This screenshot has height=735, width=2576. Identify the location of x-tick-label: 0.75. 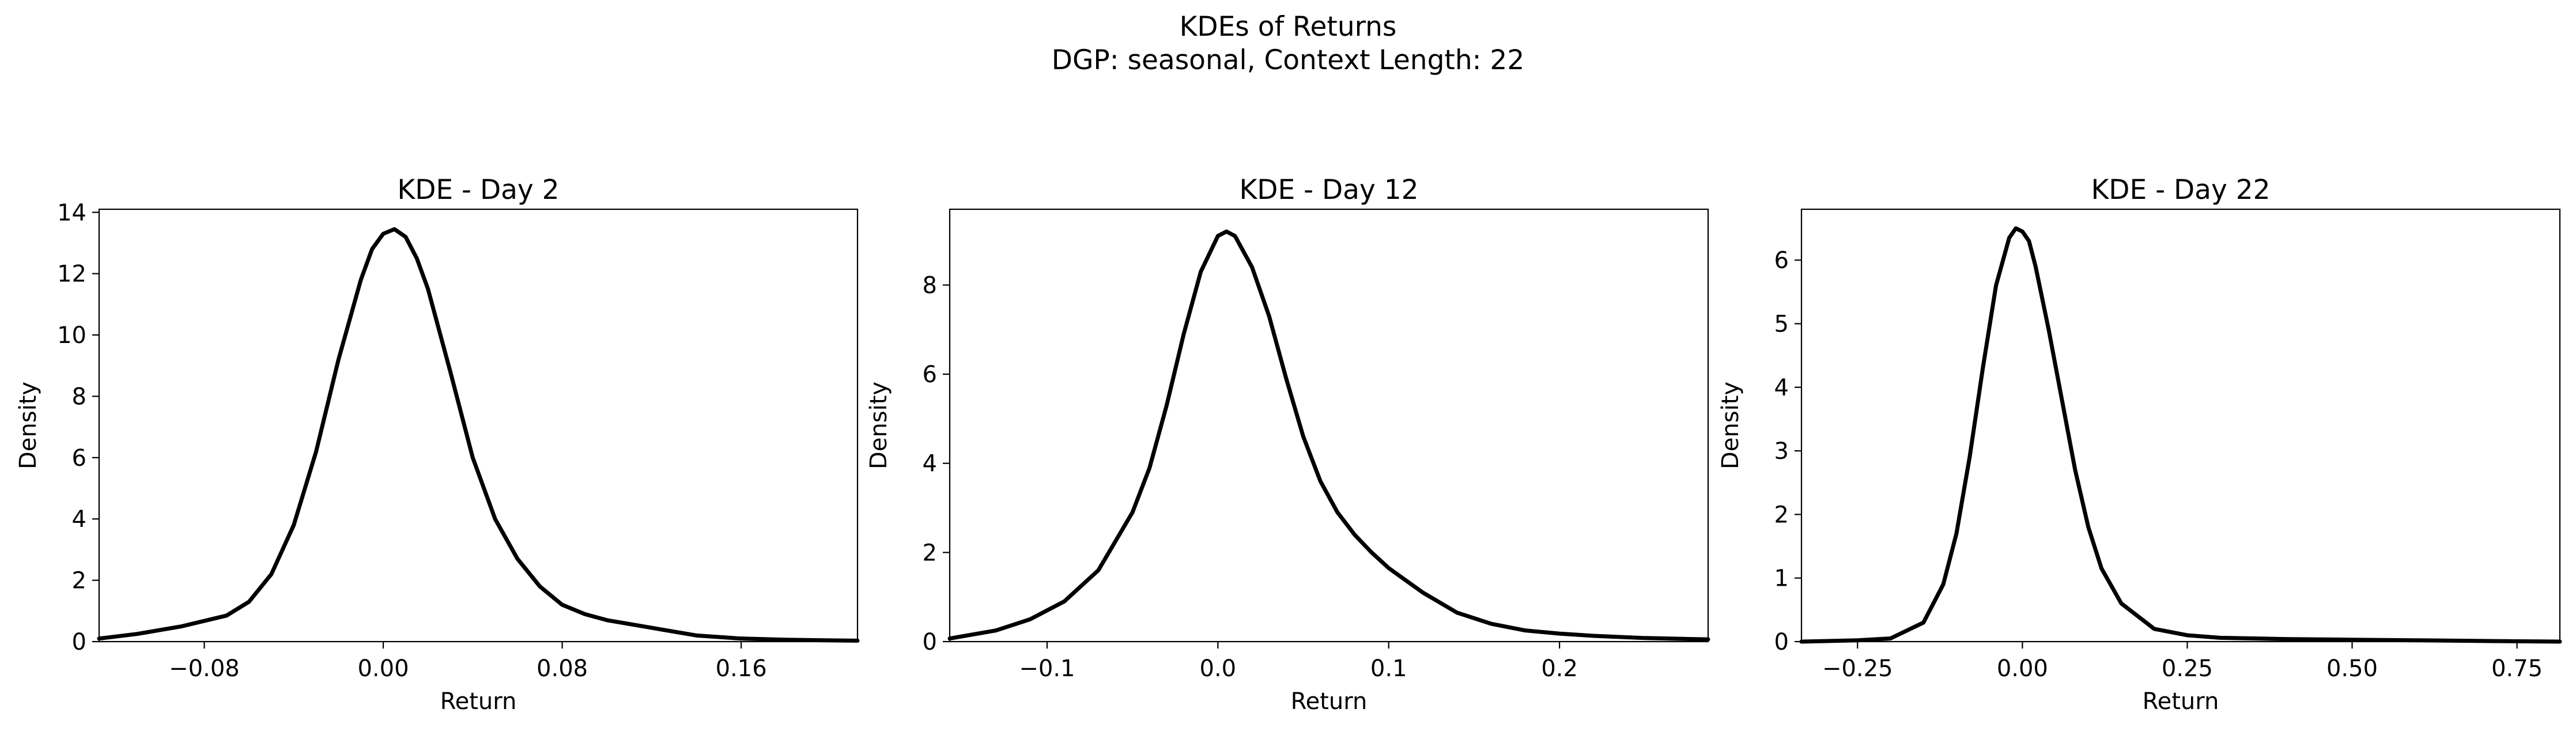
(2517, 668).